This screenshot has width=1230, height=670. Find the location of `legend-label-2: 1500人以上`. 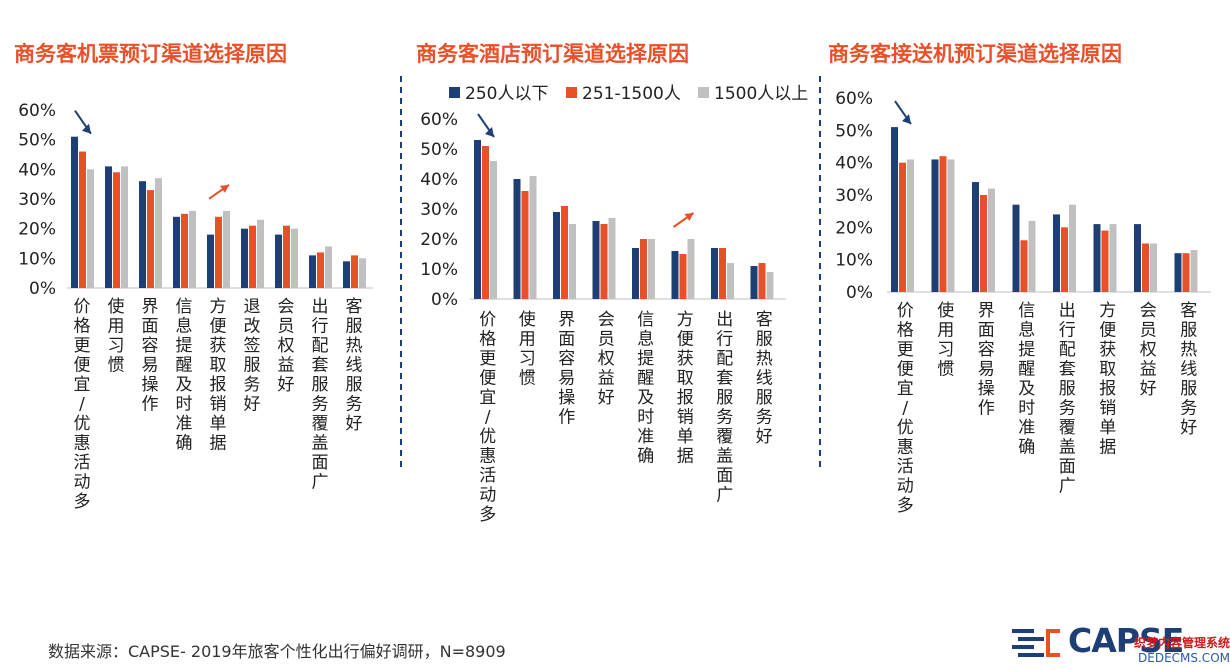

legend-label-2: 1500人以上 is located at coordinates (761, 94).